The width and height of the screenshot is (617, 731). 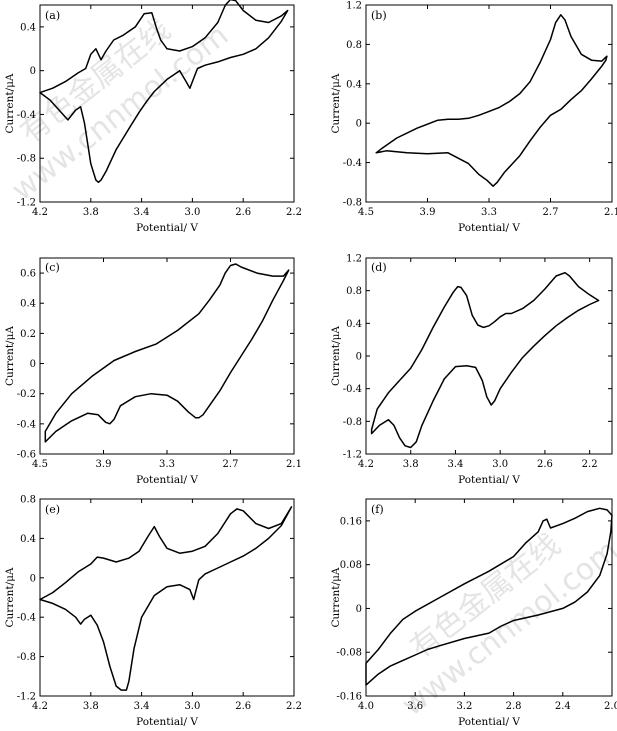 I want to click on panel-letter: (e), so click(x=52, y=509).